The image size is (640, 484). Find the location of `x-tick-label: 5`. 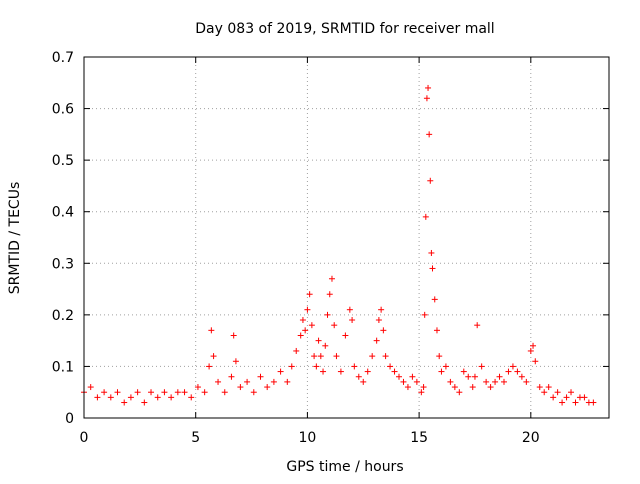

x-tick-label: 5 is located at coordinates (195, 438).